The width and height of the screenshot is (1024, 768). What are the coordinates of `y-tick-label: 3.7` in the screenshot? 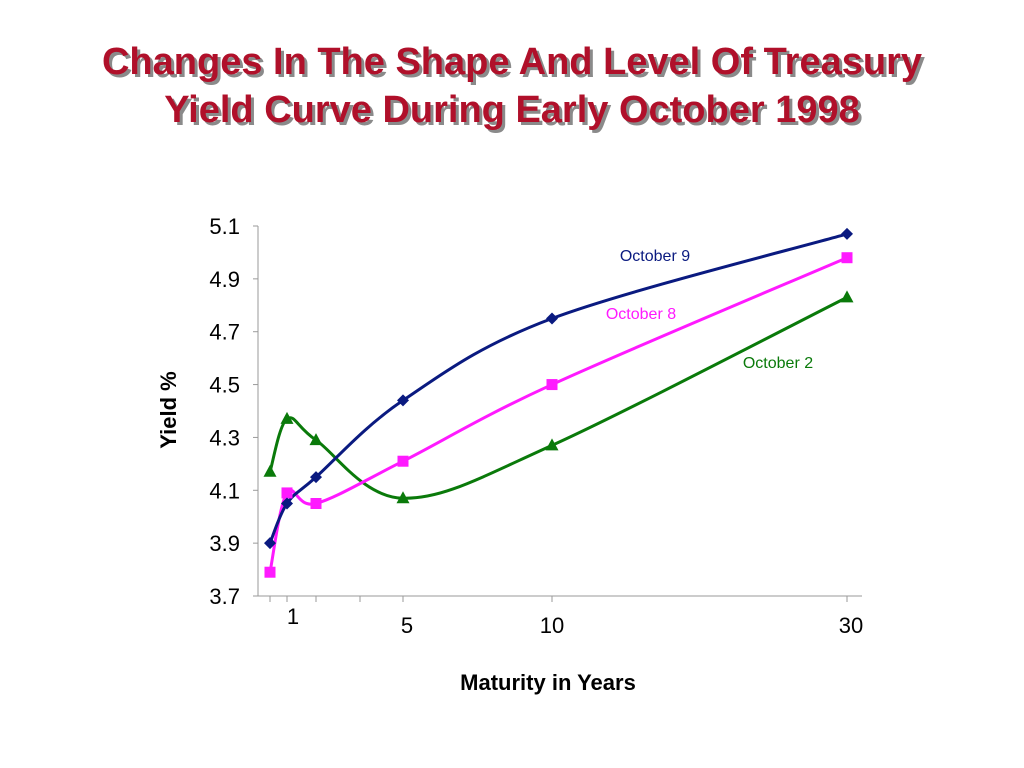 It's located at (224, 596).